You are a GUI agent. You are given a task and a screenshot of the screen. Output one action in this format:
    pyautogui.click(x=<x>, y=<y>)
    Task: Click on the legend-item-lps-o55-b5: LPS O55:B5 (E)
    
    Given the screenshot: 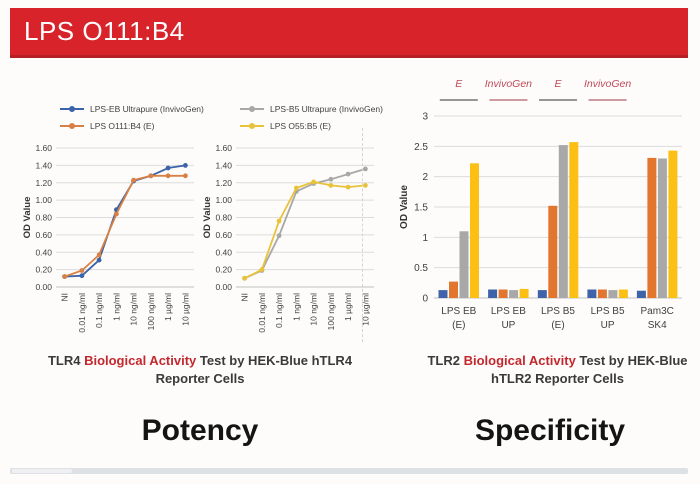 What is the action you would take?
    pyautogui.click(x=320, y=125)
    